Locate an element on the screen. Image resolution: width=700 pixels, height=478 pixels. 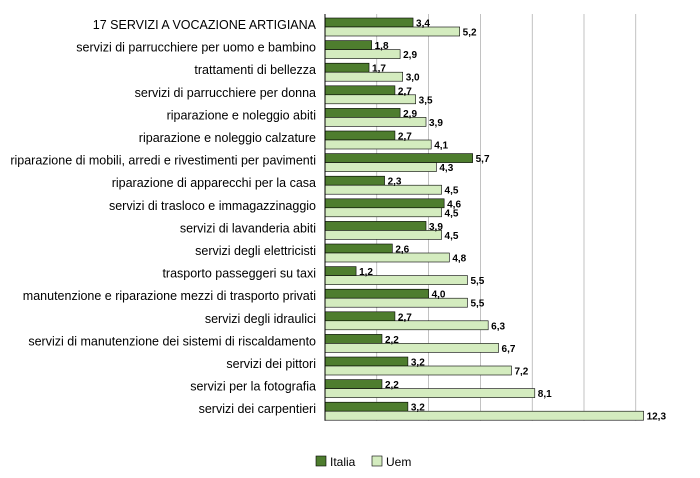
data-label: 5,7 is located at coordinates (483, 159).